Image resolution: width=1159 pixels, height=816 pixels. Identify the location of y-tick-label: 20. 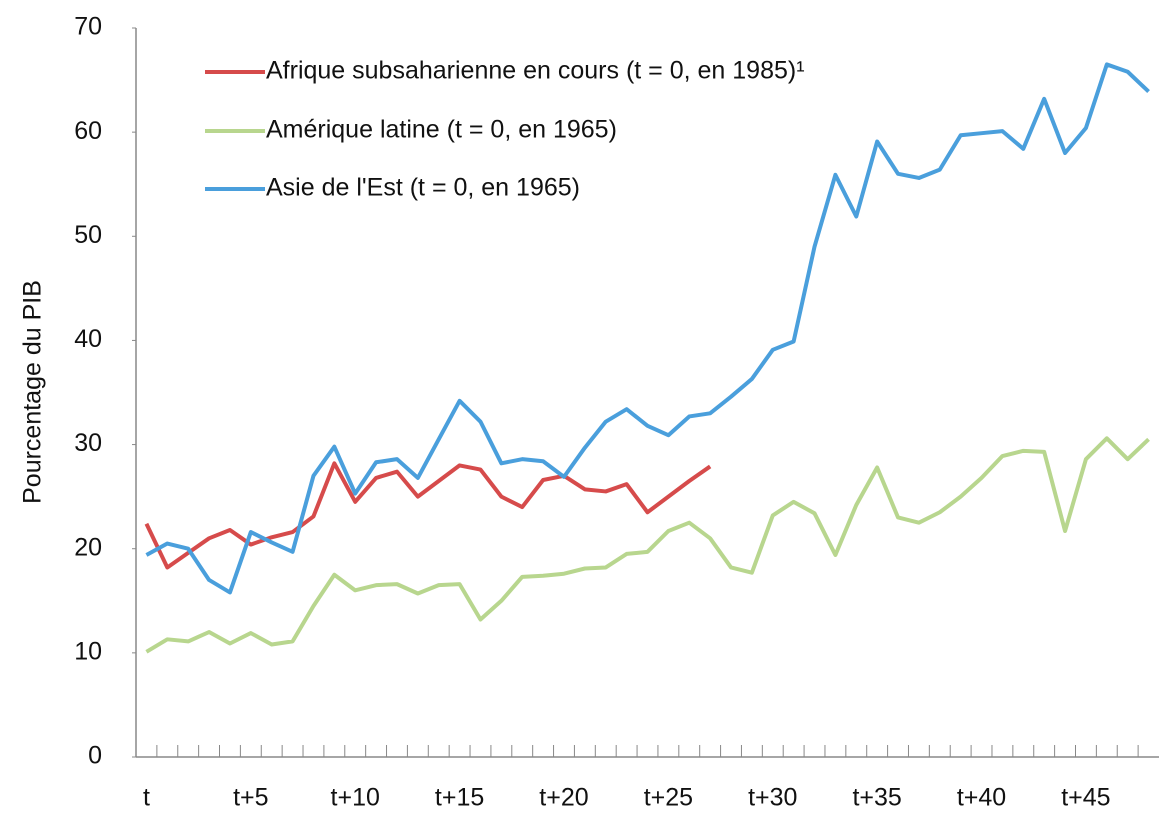
(88, 547).